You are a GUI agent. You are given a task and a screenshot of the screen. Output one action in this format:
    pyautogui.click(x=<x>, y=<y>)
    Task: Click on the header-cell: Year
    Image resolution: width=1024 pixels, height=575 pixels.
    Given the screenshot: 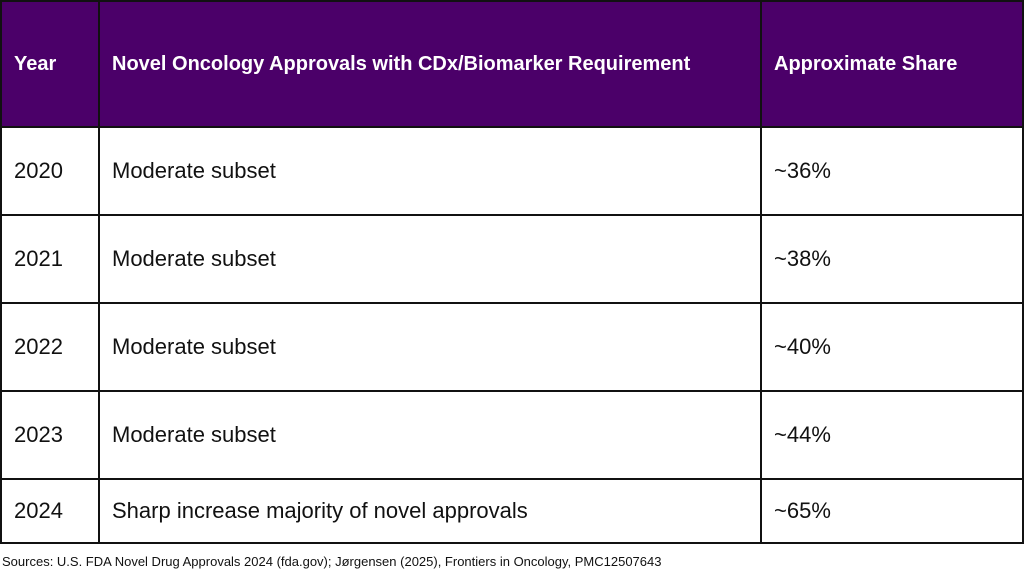 What is the action you would take?
    pyautogui.click(x=50, y=64)
    